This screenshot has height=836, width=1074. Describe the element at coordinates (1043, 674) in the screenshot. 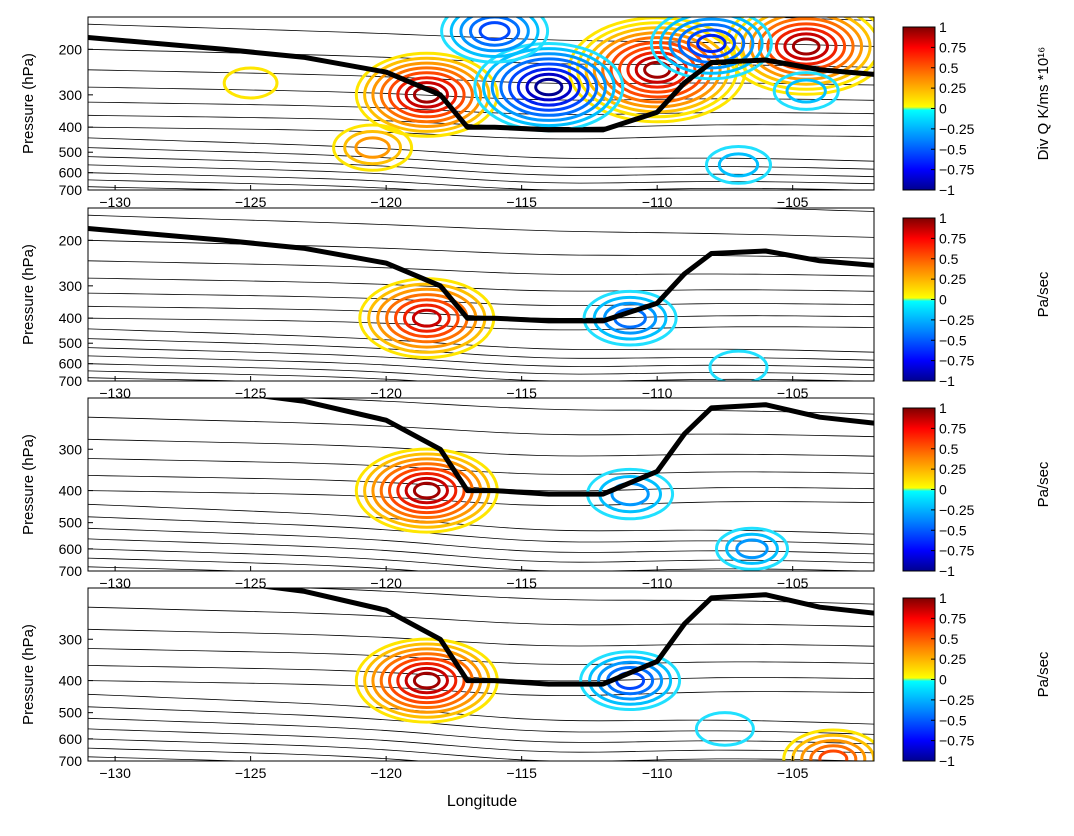

I see `colorbar-label: Pa/sec` at that location.